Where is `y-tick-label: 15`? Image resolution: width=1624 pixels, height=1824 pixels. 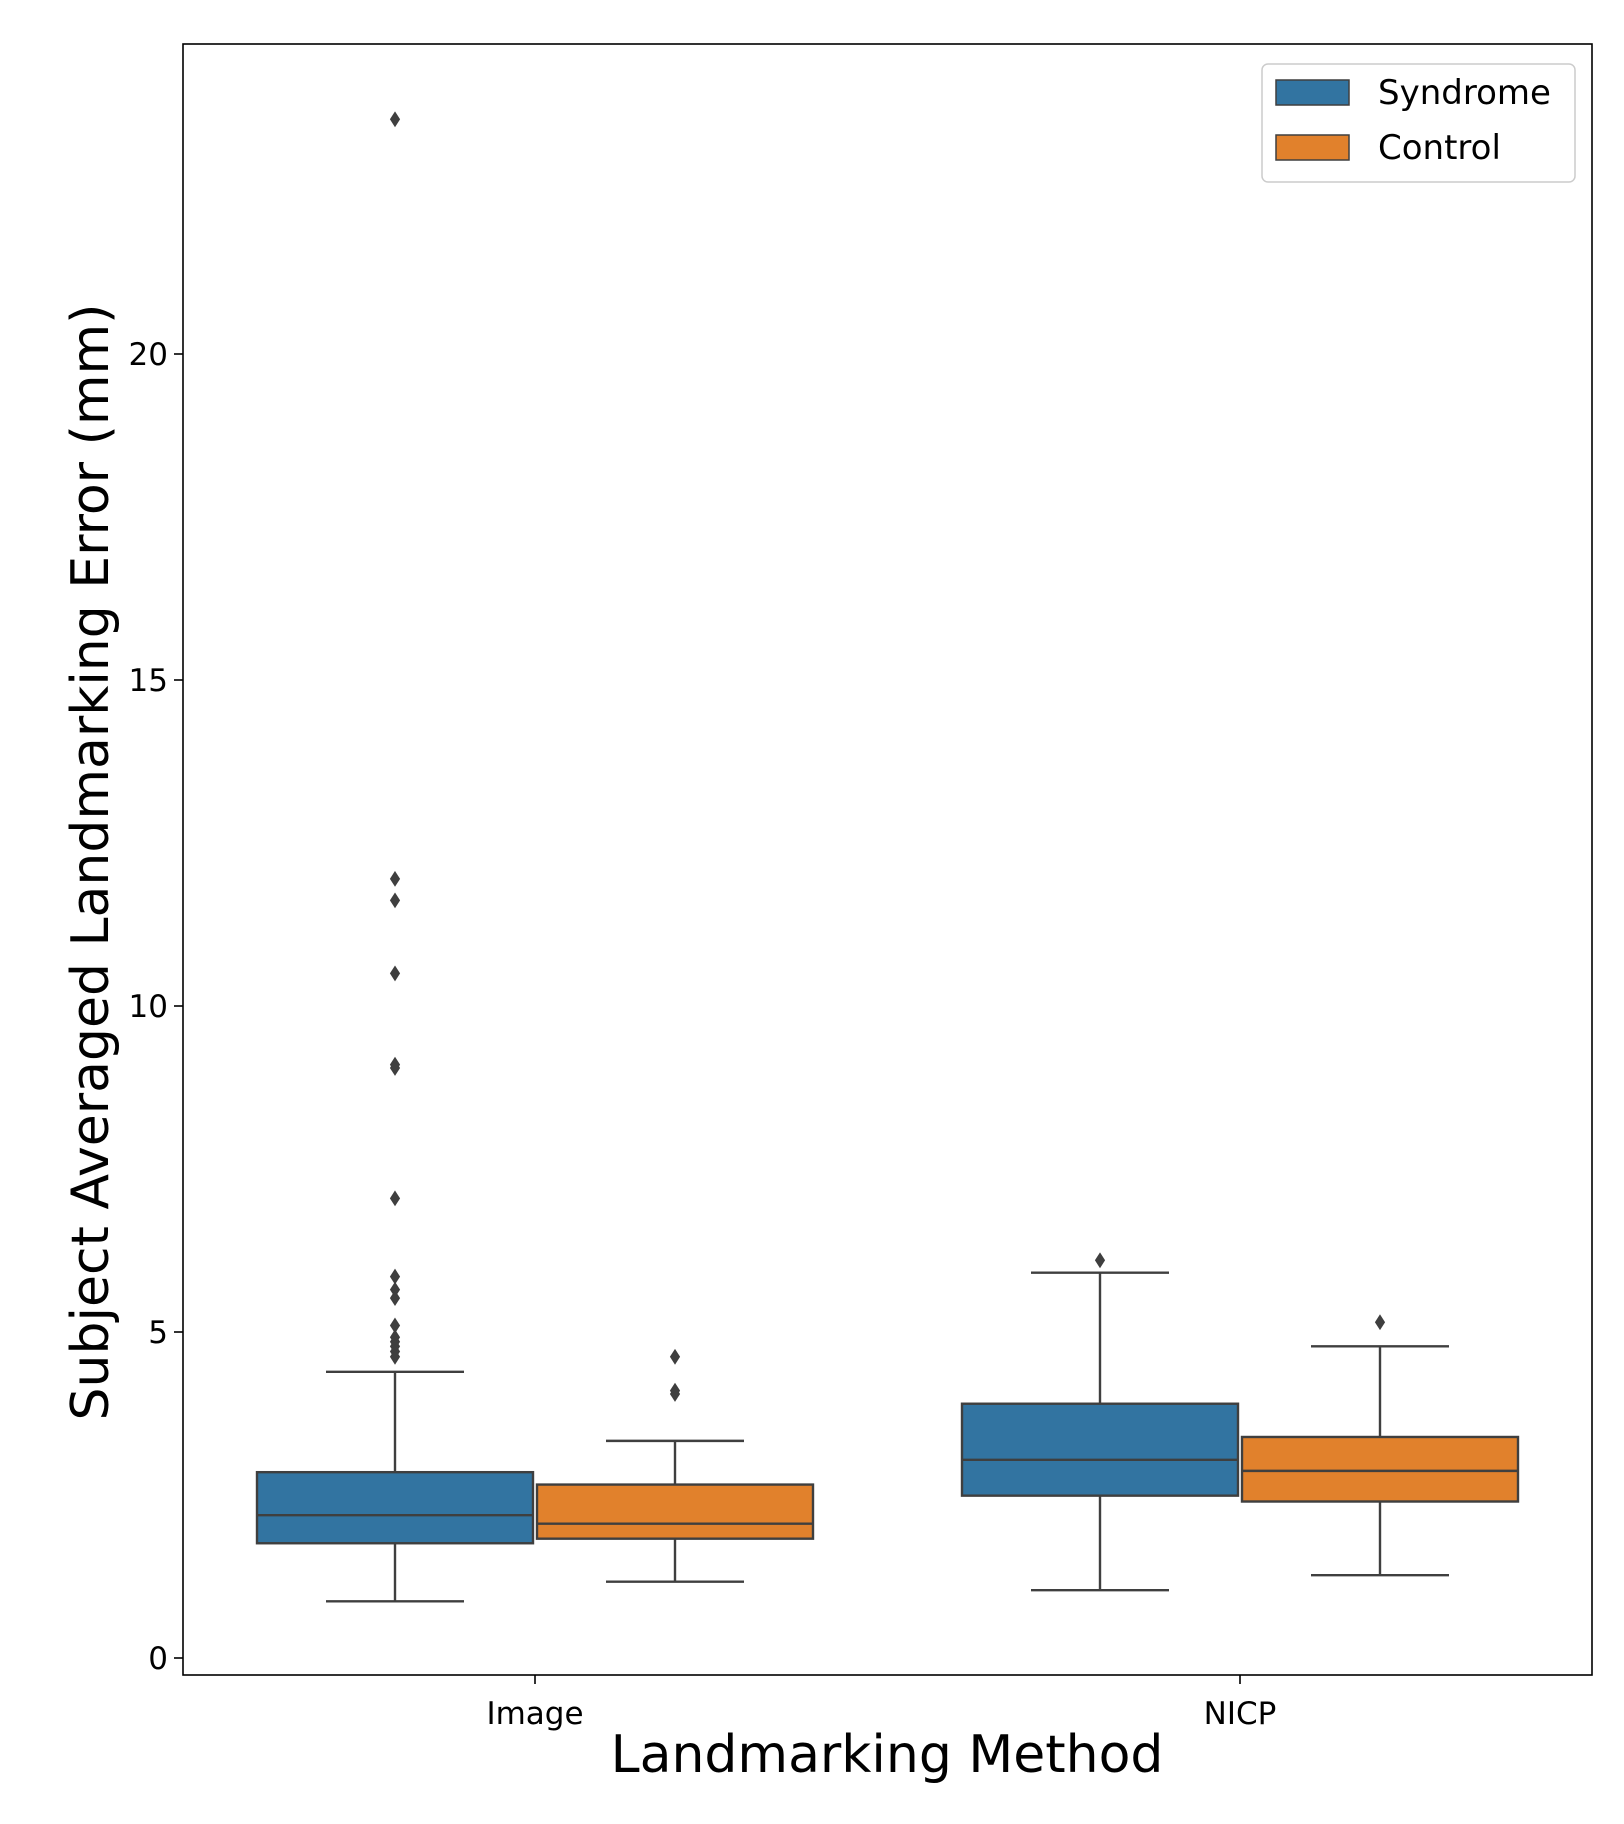
y-tick-label: 15 is located at coordinates (148, 681).